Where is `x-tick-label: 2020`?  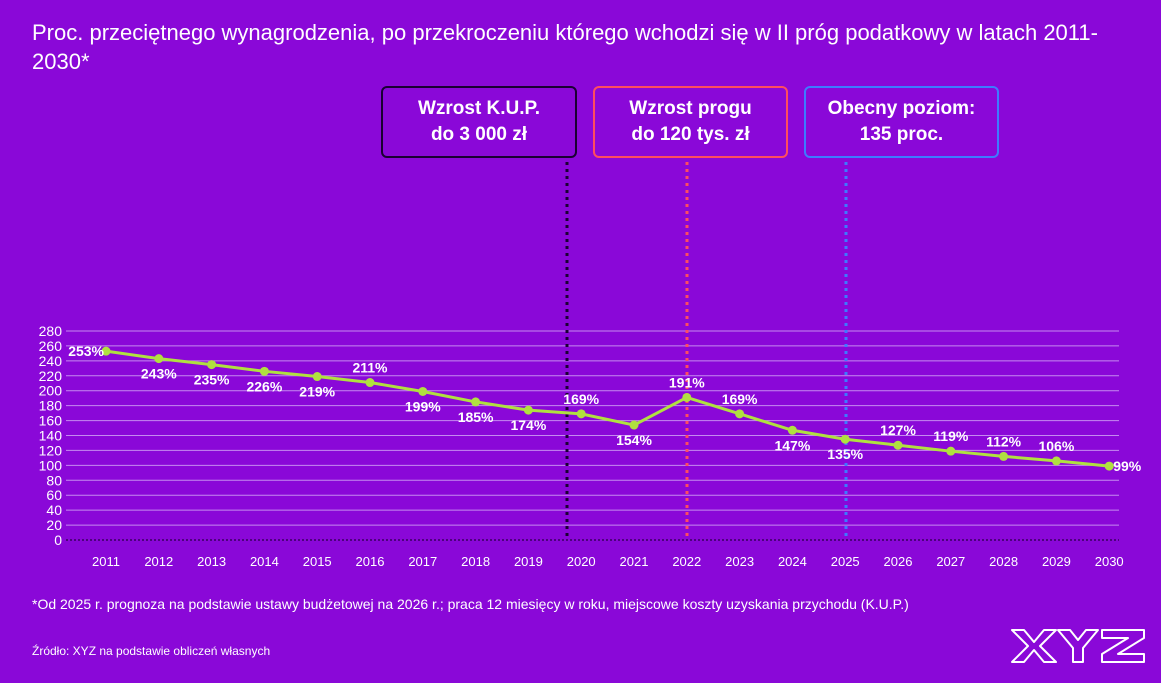 x-tick-label: 2020 is located at coordinates (581, 561).